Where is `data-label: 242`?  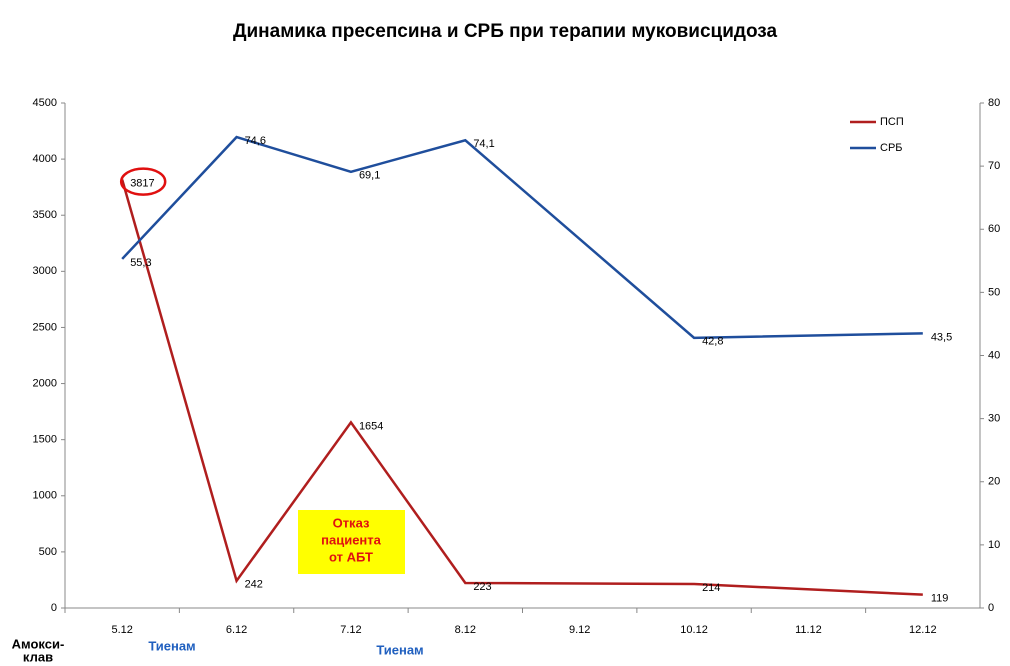
data-label: 242 is located at coordinates (254, 585).